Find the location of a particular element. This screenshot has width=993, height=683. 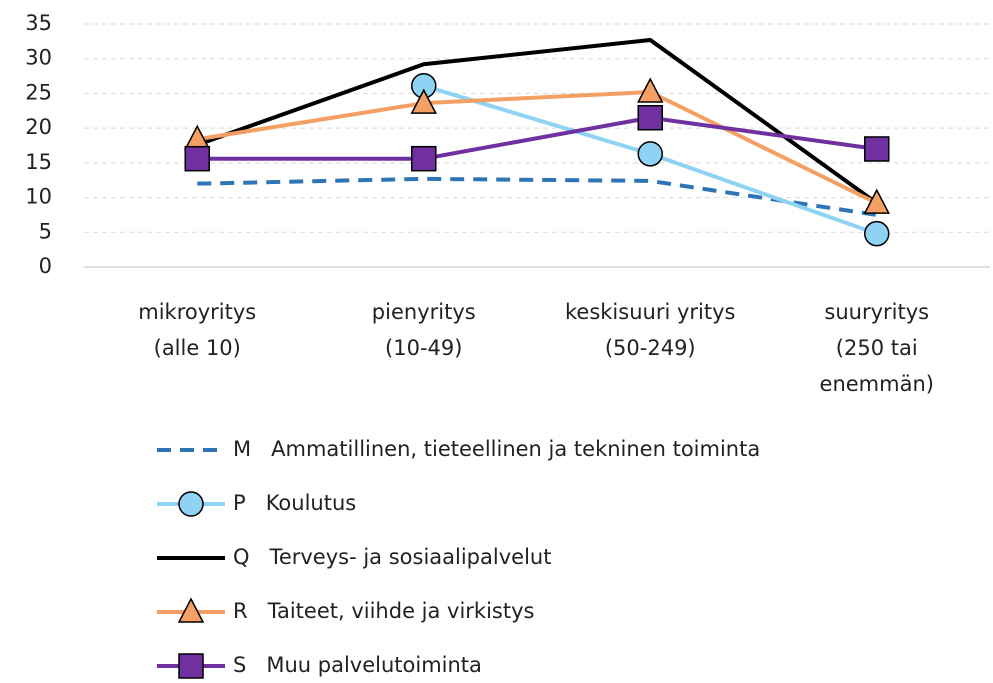

x-tick-label: pienyritys is located at coordinates (424, 312).